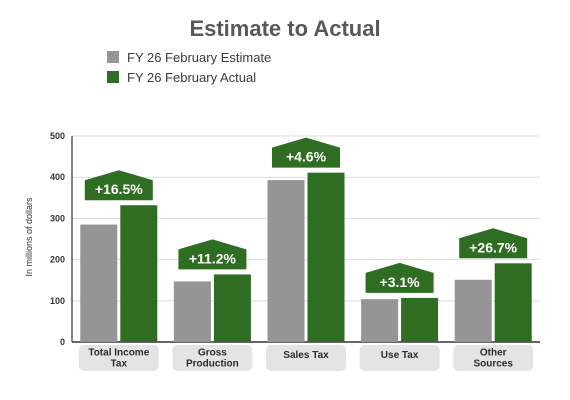  I want to click on change-badge-label: +3.1%, so click(400, 282).